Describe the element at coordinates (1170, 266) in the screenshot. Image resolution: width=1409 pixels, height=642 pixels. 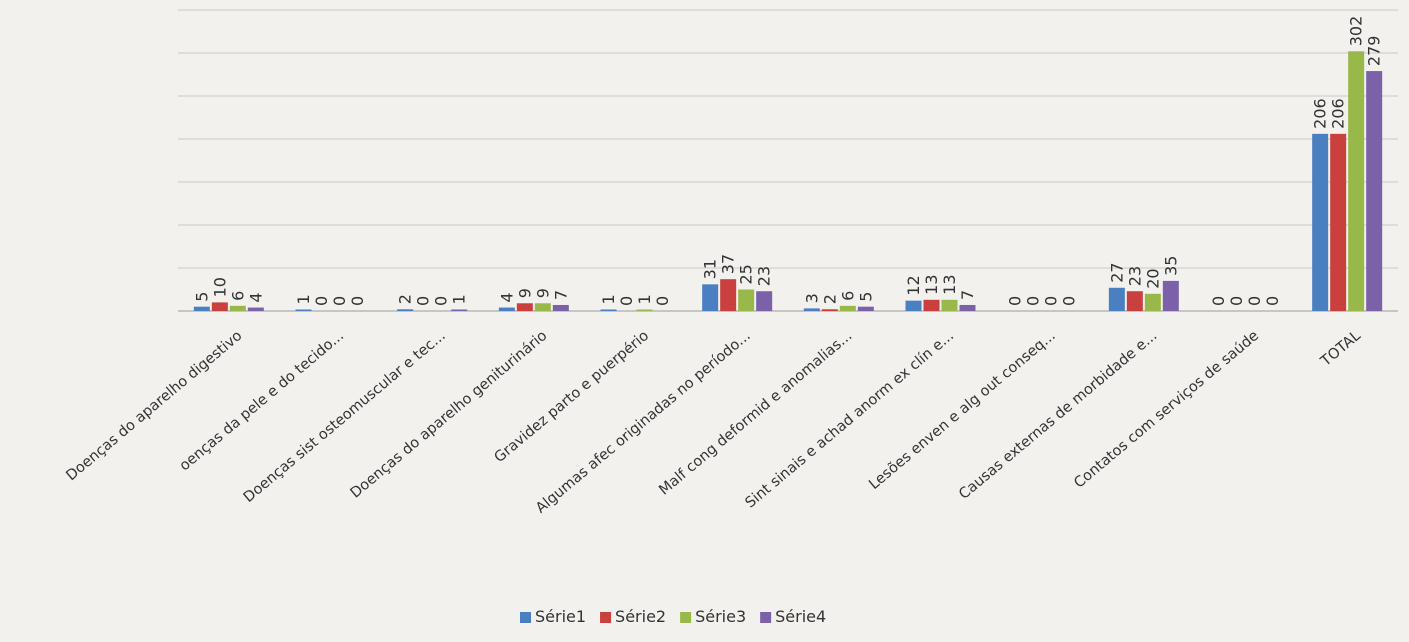
I see `data-label: 35` at that location.